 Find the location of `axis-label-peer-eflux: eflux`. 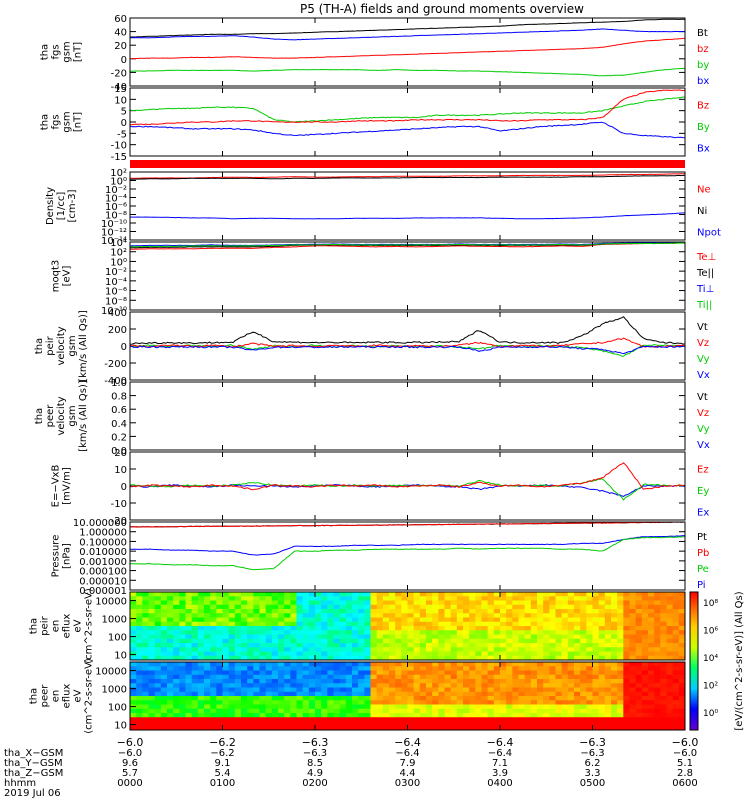

axis-label-peer-eflux: eflux is located at coordinates (67, 696).